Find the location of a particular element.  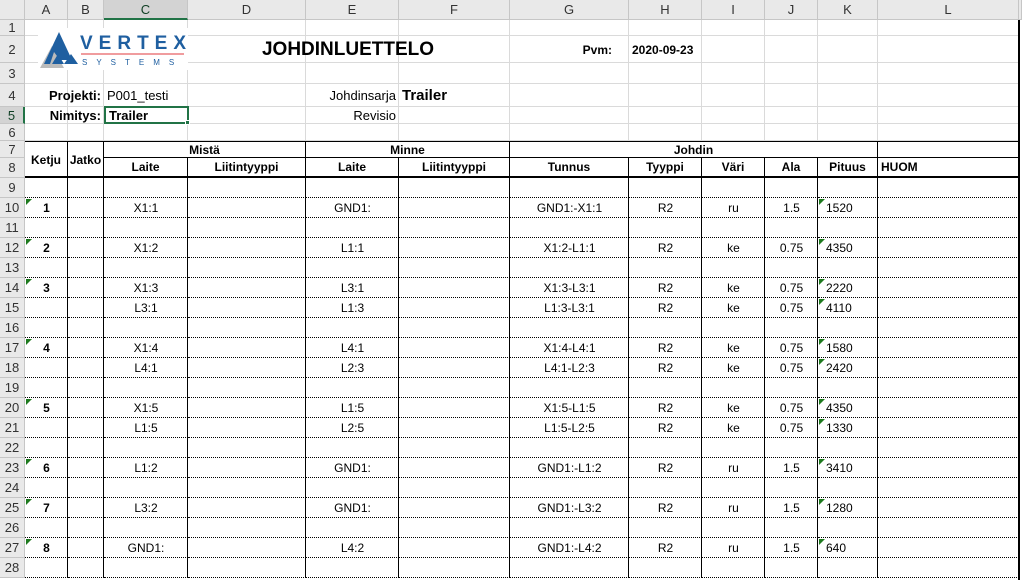

cell-e1 is located at coordinates (352, 28).